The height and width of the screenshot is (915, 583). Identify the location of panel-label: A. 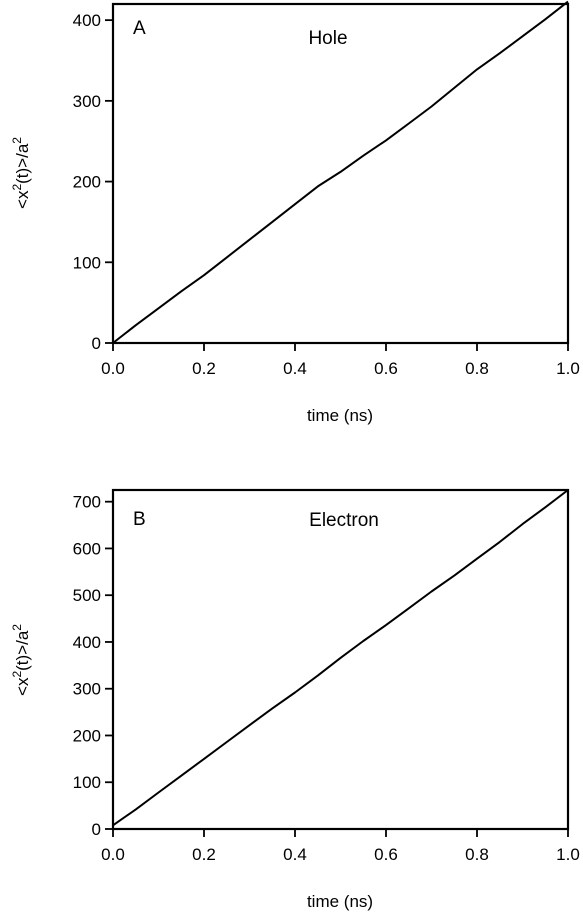
(139, 28).